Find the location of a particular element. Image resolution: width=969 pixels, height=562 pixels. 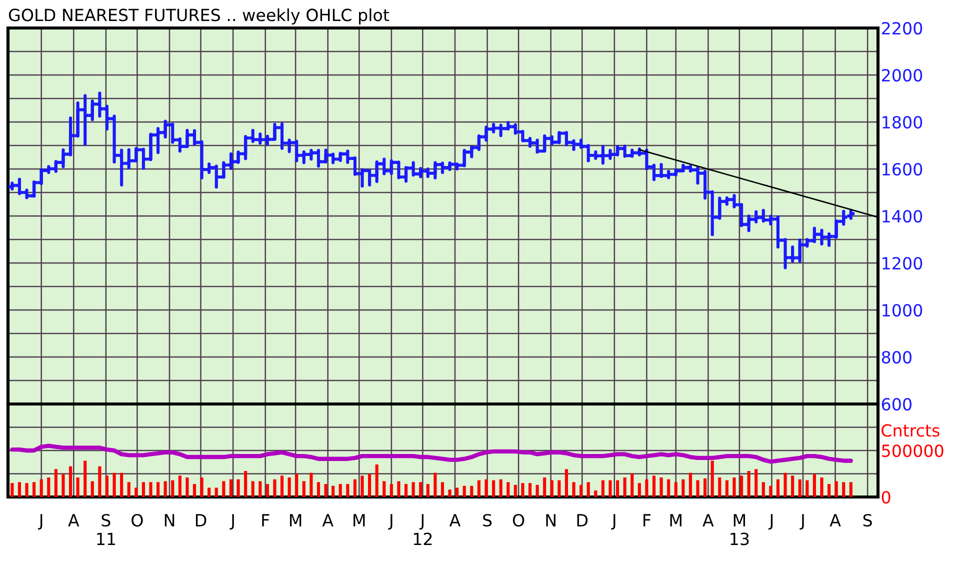

x-tick-label: J 12 is located at coordinates (423, 529).